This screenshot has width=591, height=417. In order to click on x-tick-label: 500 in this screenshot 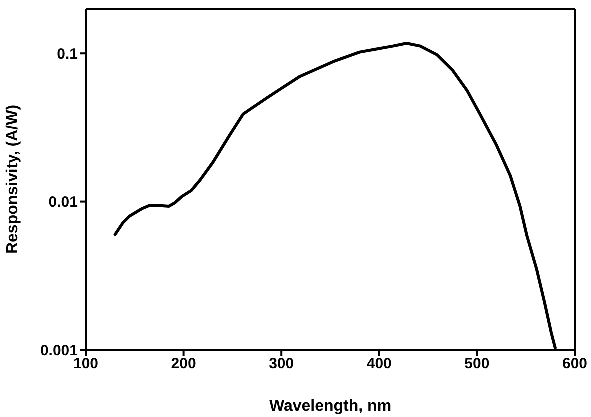, I will do `click(477, 364)`.